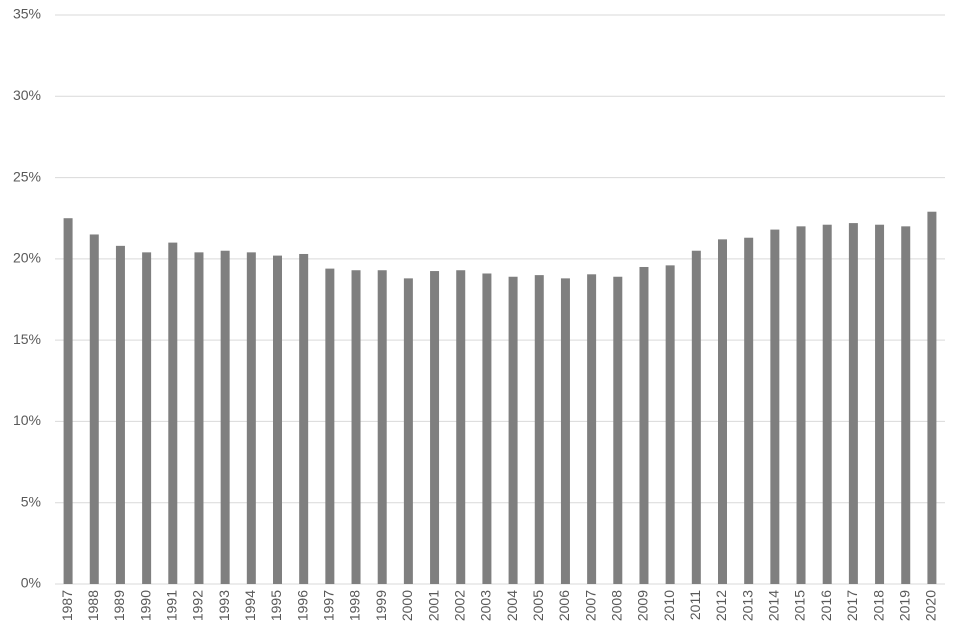 This screenshot has width=960, height=640. What do you see at coordinates (852, 605) in the screenshot?
I see `x-tick-label: 2017` at bounding box center [852, 605].